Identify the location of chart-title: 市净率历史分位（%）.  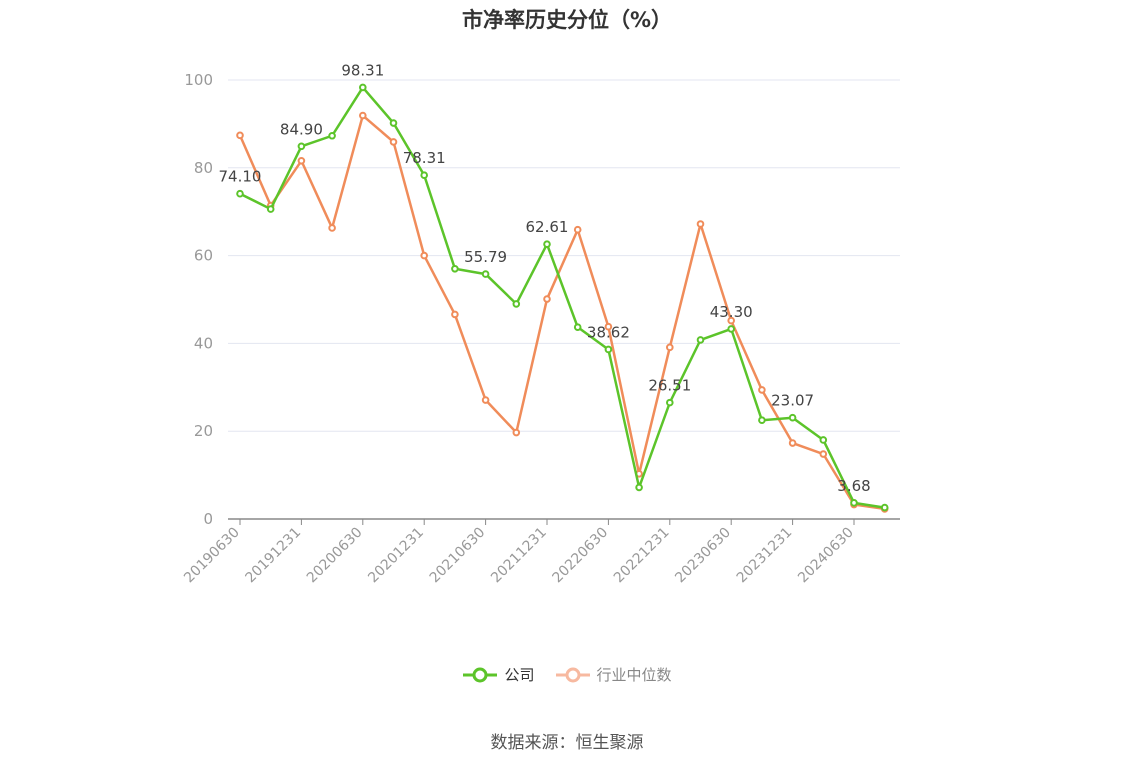
(567, 20).